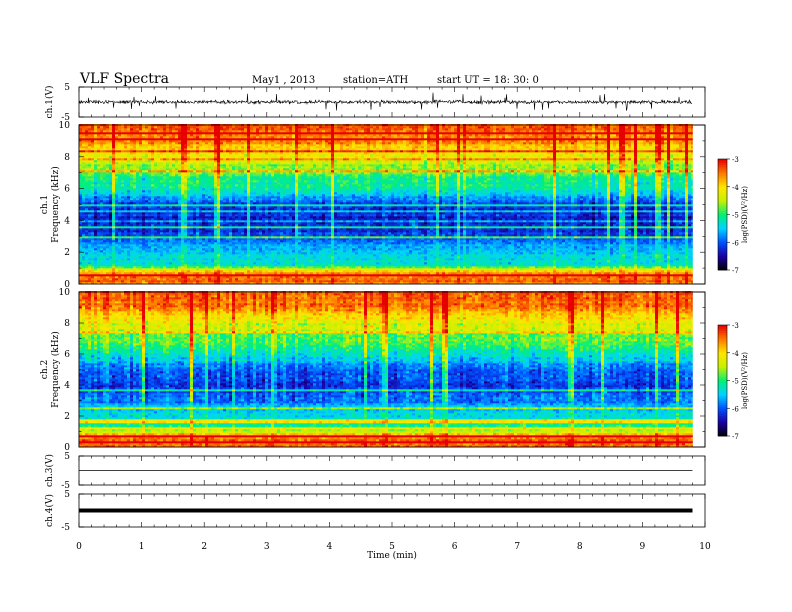  What do you see at coordinates (142, 547) in the screenshot?
I see `x-tick-label: 1` at bounding box center [142, 547].